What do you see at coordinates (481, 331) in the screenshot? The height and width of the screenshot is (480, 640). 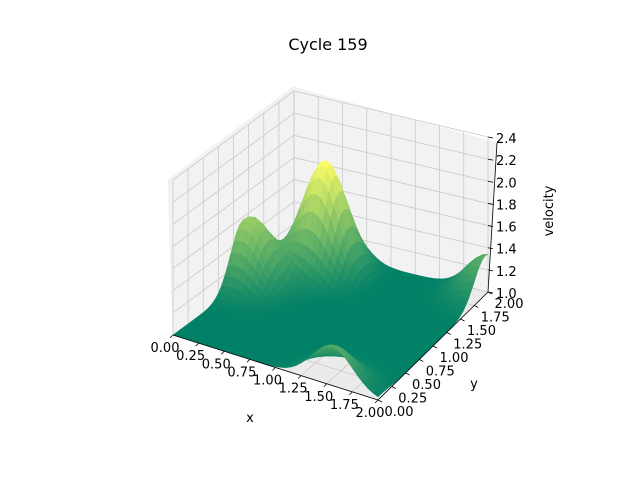 I see `y-tick-label: 1.50` at bounding box center [481, 331].